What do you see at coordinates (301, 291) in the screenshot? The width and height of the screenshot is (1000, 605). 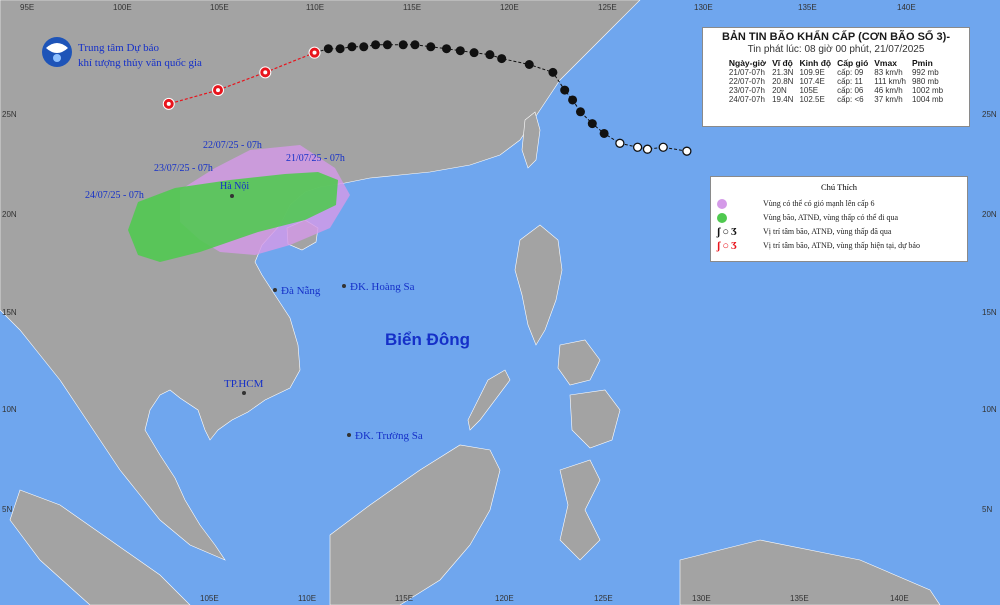 I see `danang-label: Đà Nẵng` at bounding box center [301, 291].